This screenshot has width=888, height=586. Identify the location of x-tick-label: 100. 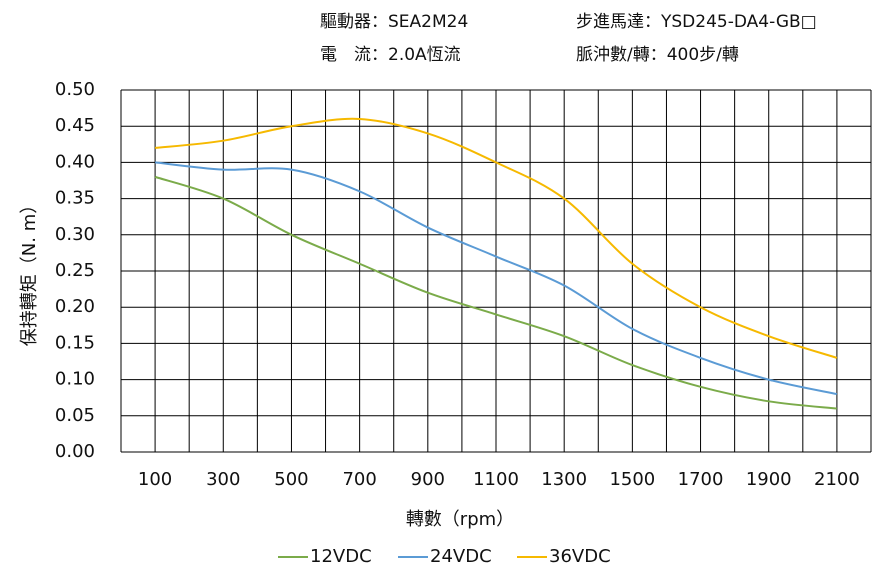
(155, 479).